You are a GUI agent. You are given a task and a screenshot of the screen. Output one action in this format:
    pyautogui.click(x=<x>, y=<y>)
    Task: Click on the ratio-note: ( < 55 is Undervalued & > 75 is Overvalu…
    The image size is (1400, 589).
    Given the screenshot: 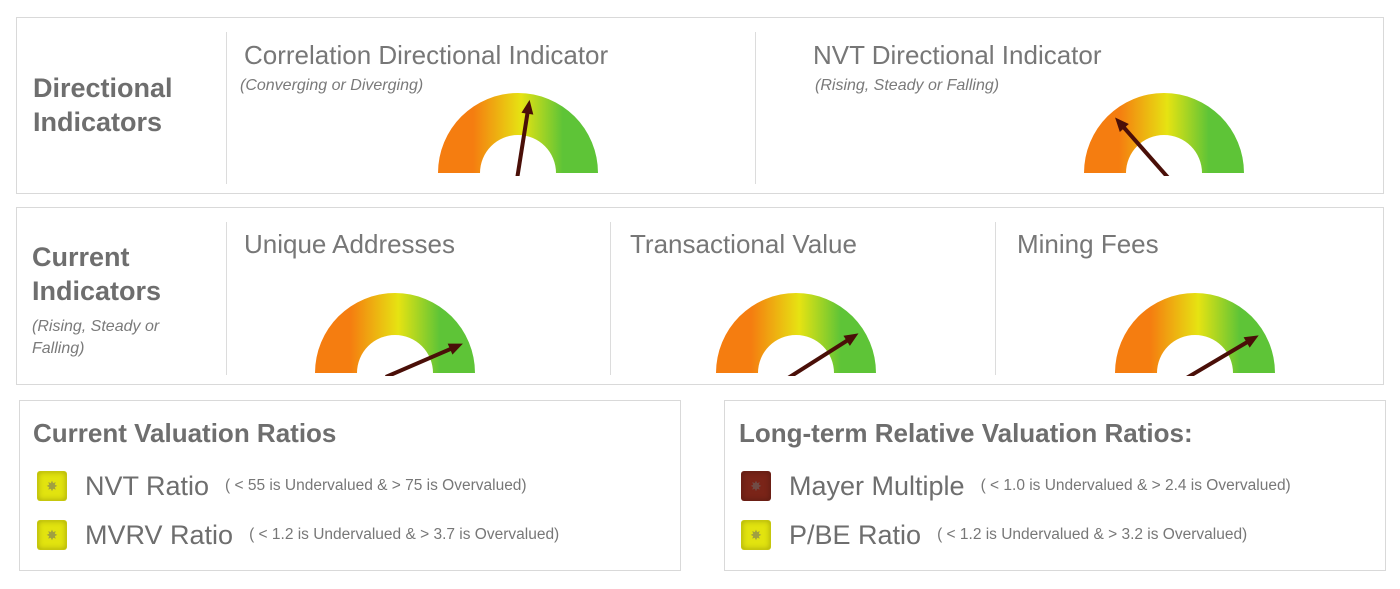 What is the action you would take?
    pyautogui.click(x=376, y=485)
    